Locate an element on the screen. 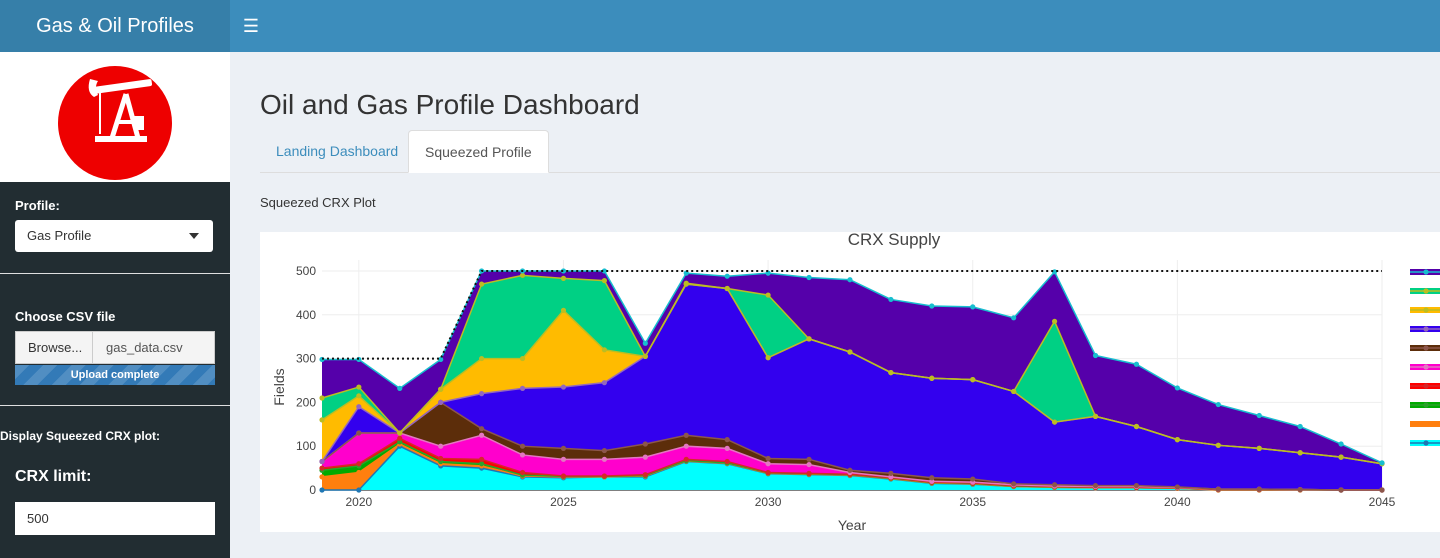 Image resolution: width=1440 pixels, height=558 pixels. hamburger-icon: ☰ is located at coordinates (251, 26).